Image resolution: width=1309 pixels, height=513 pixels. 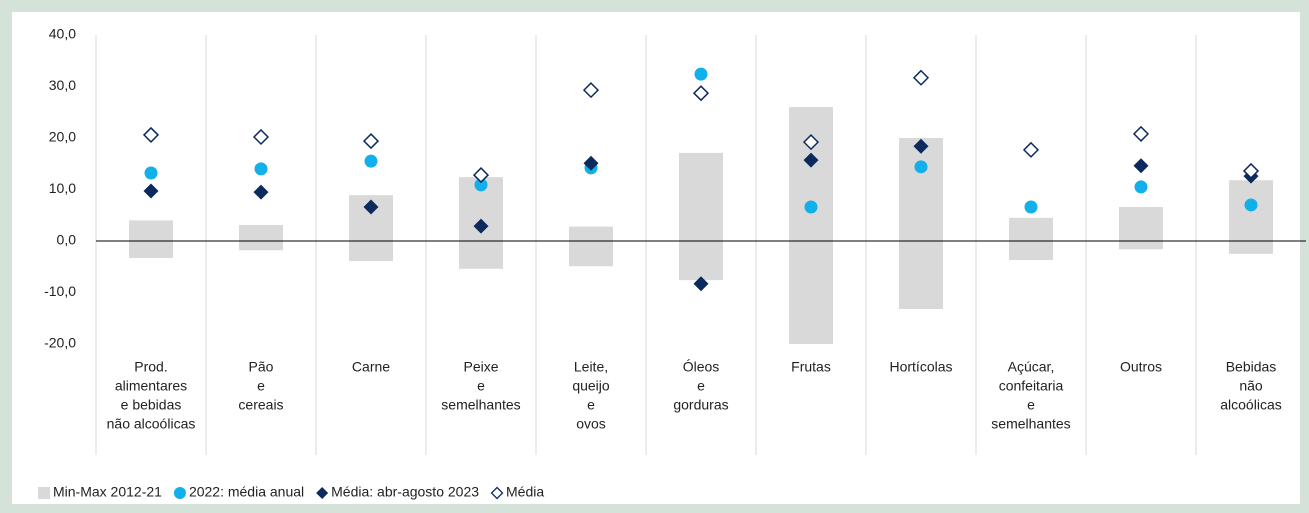 What do you see at coordinates (591, 424) in the screenshot?
I see `x-tick-label: ovos` at bounding box center [591, 424].